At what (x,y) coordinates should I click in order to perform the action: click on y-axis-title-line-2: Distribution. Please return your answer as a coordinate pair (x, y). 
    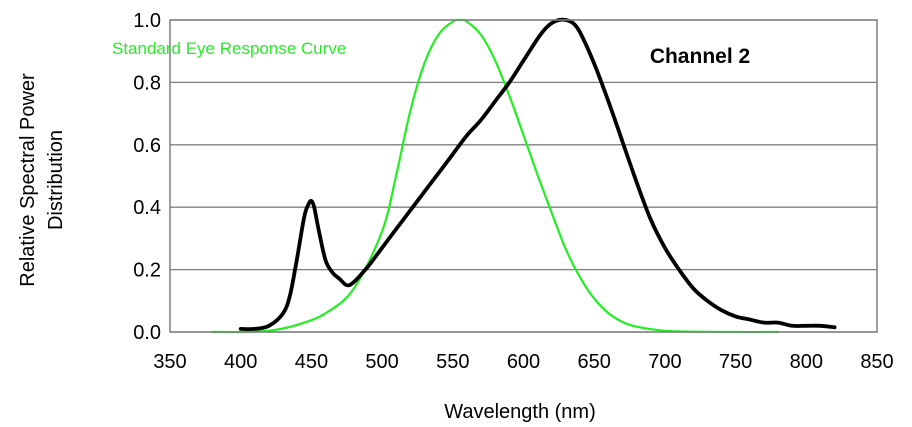
    Looking at the image, I should click on (56, 180).